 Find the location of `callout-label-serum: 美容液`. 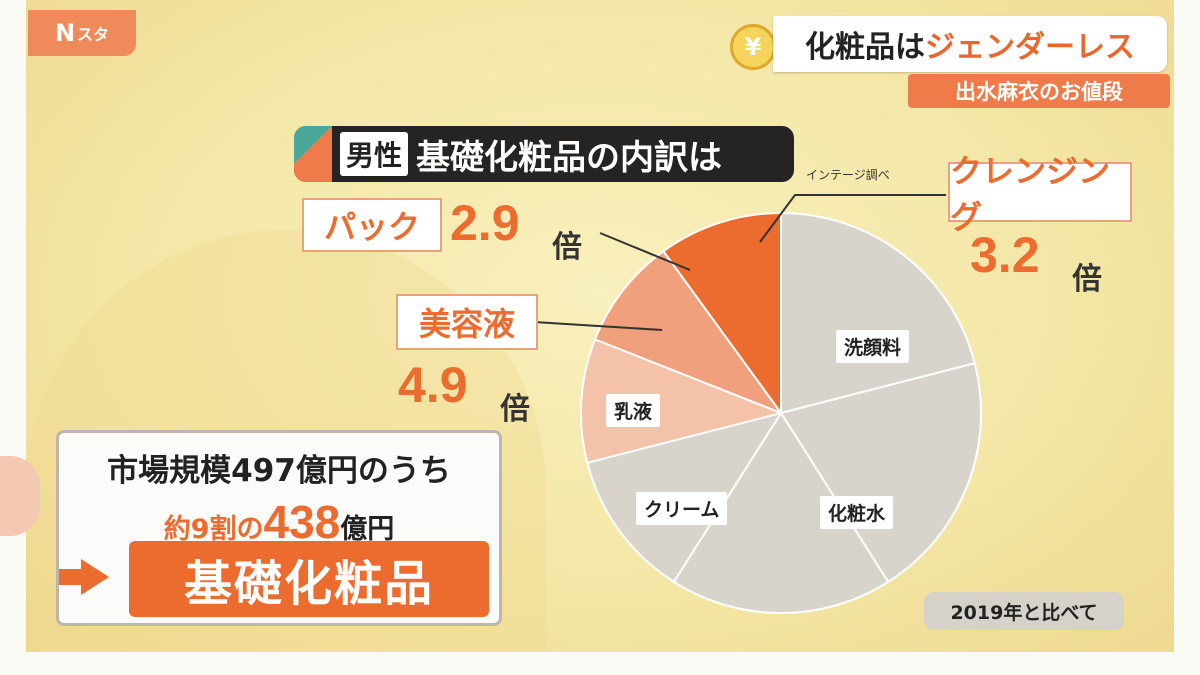

callout-label-serum: 美容液 is located at coordinates (467, 322).